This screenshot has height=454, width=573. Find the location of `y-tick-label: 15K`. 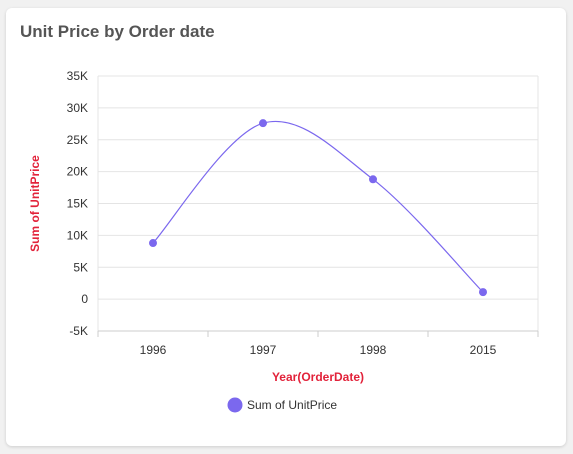

y-tick-label: 15K is located at coordinates (77, 204).